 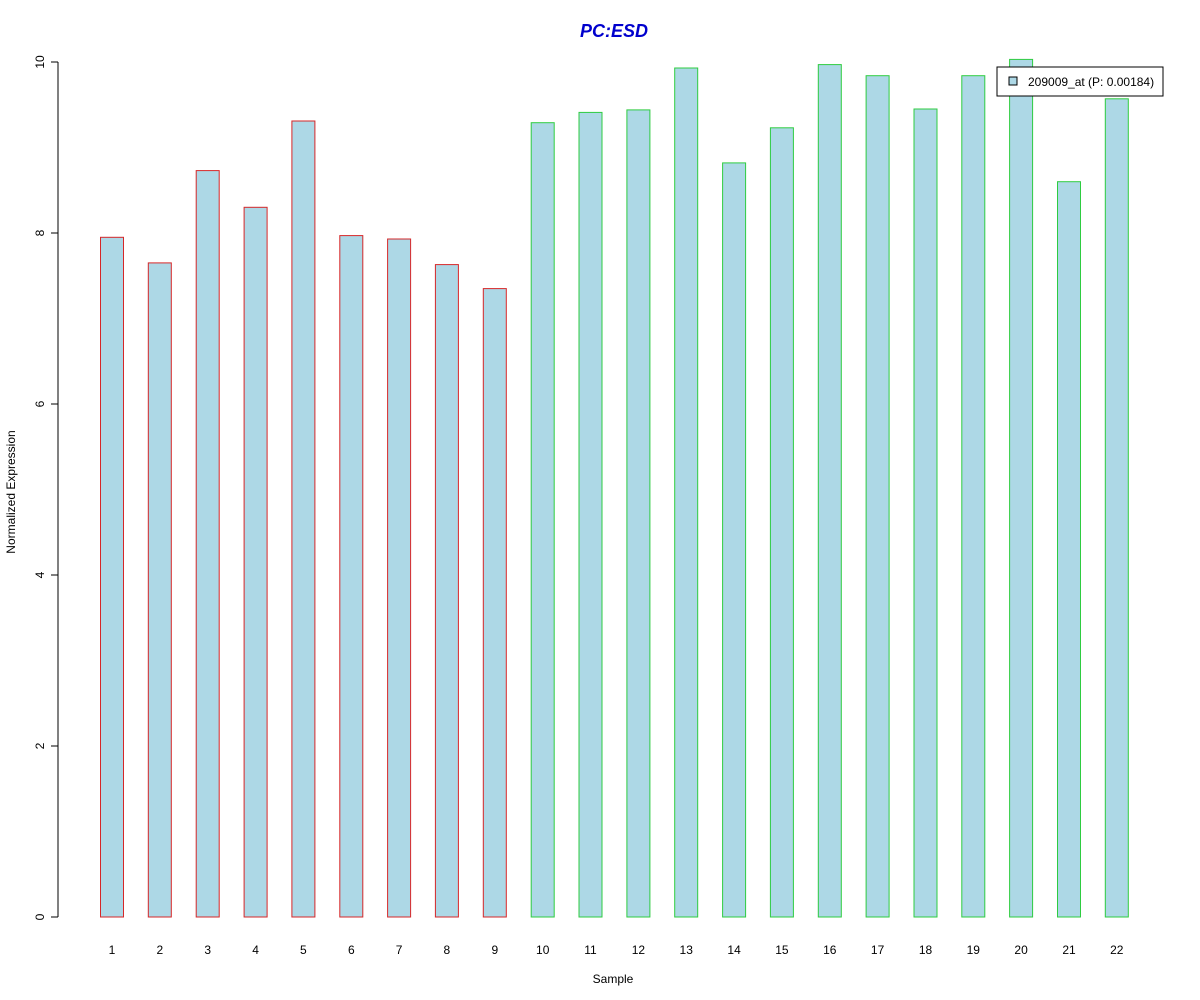 What do you see at coordinates (40, 745) in the screenshot?
I see `y-tick-label: 2` at bounding box center [40, 745].